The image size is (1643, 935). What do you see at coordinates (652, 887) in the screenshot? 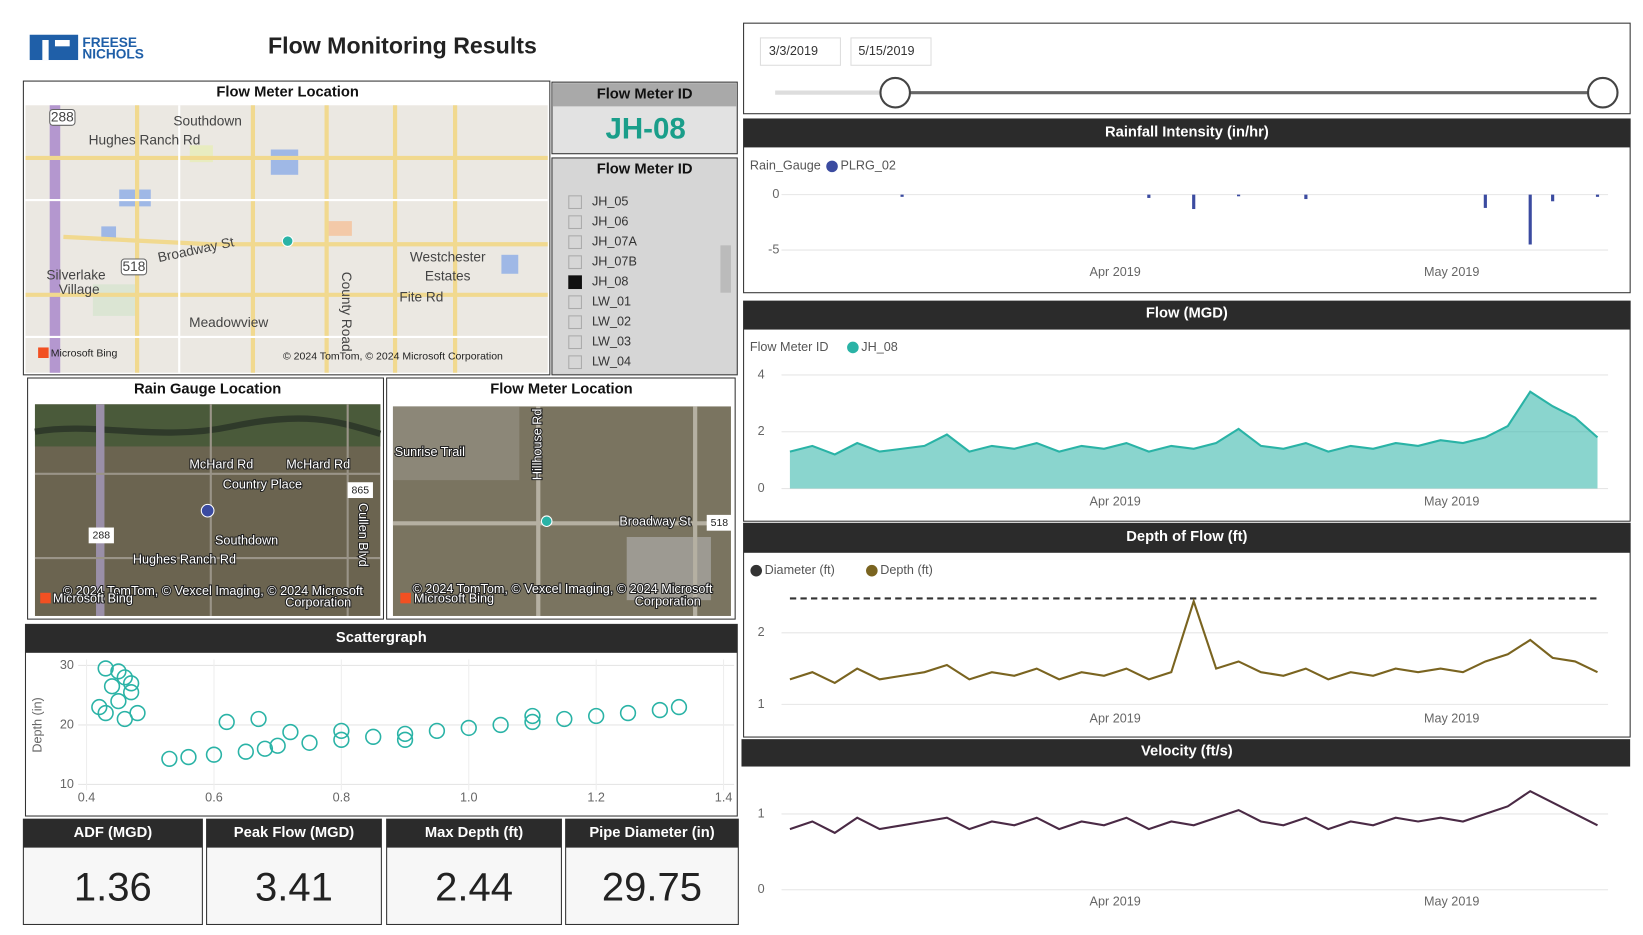
I see `kpi-value: 29.75` at bounding box center [652, 887].